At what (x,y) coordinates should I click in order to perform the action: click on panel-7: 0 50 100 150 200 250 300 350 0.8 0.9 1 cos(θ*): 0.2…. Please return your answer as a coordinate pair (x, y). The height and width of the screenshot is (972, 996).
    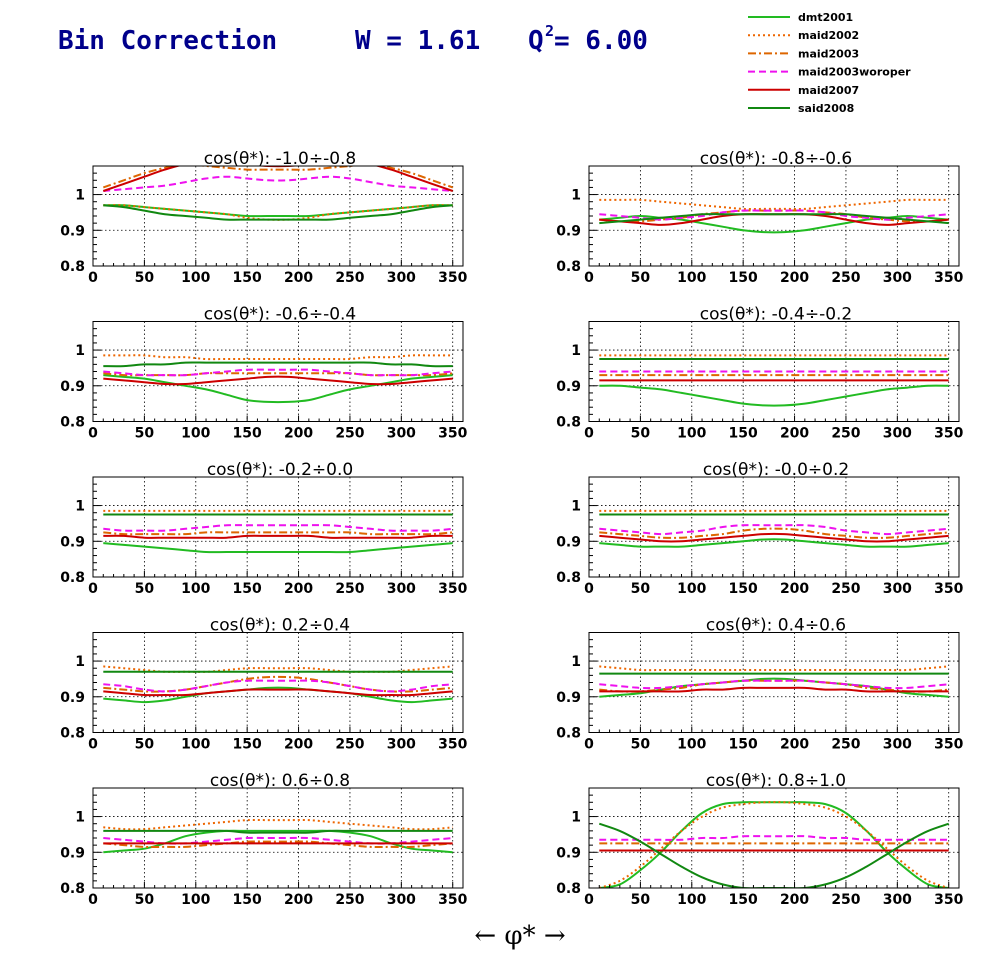
    Looking at the image, I should click on (263, 684).